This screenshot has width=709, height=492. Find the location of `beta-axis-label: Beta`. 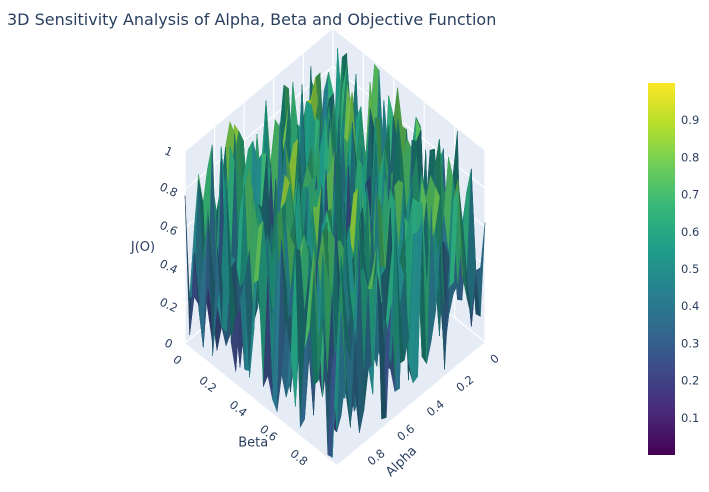

beta-axis-label: Beta is located at coordinates (253, 443).